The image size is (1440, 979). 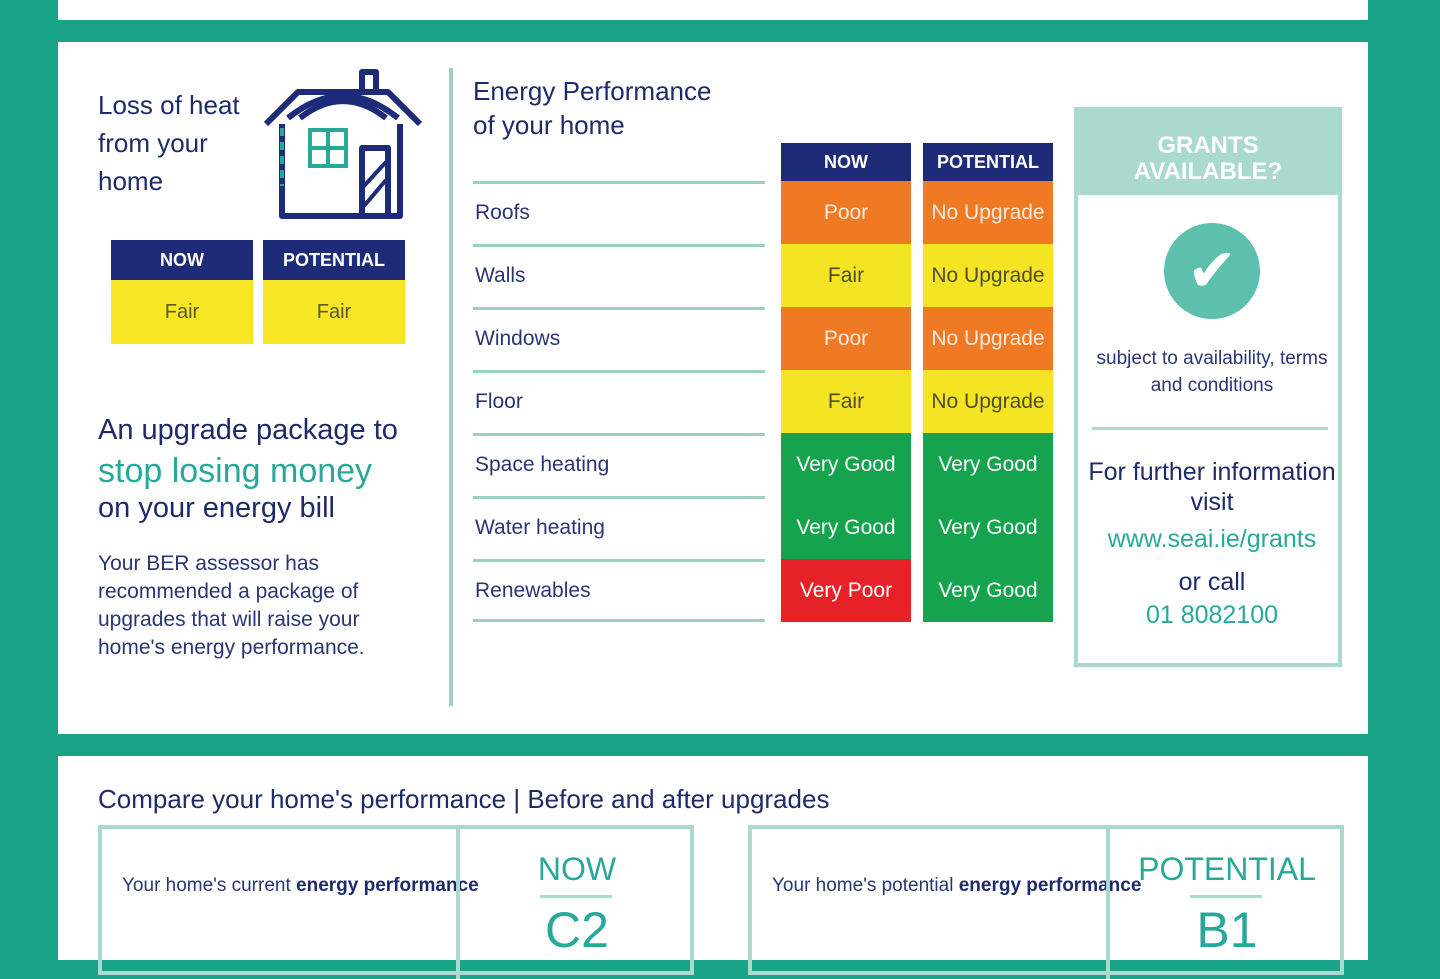 I want to click on further-info-text: For further information visit, so click(x=1212, y=487).